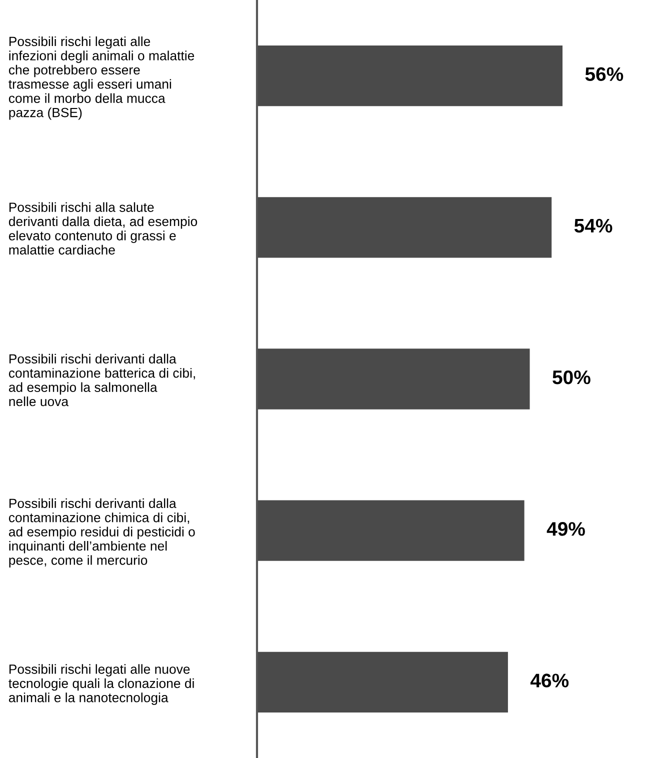 The width and height of the screenshot is (645, 758). What do you see at coordinates (103, 228) in the screenshot?
I see `y-tick-label: Possibili rischi alla salute derivanti dalla dieta, ad esempio elevato contenuto di grassi e malattie cardiache` at bounding box center [103, 228].